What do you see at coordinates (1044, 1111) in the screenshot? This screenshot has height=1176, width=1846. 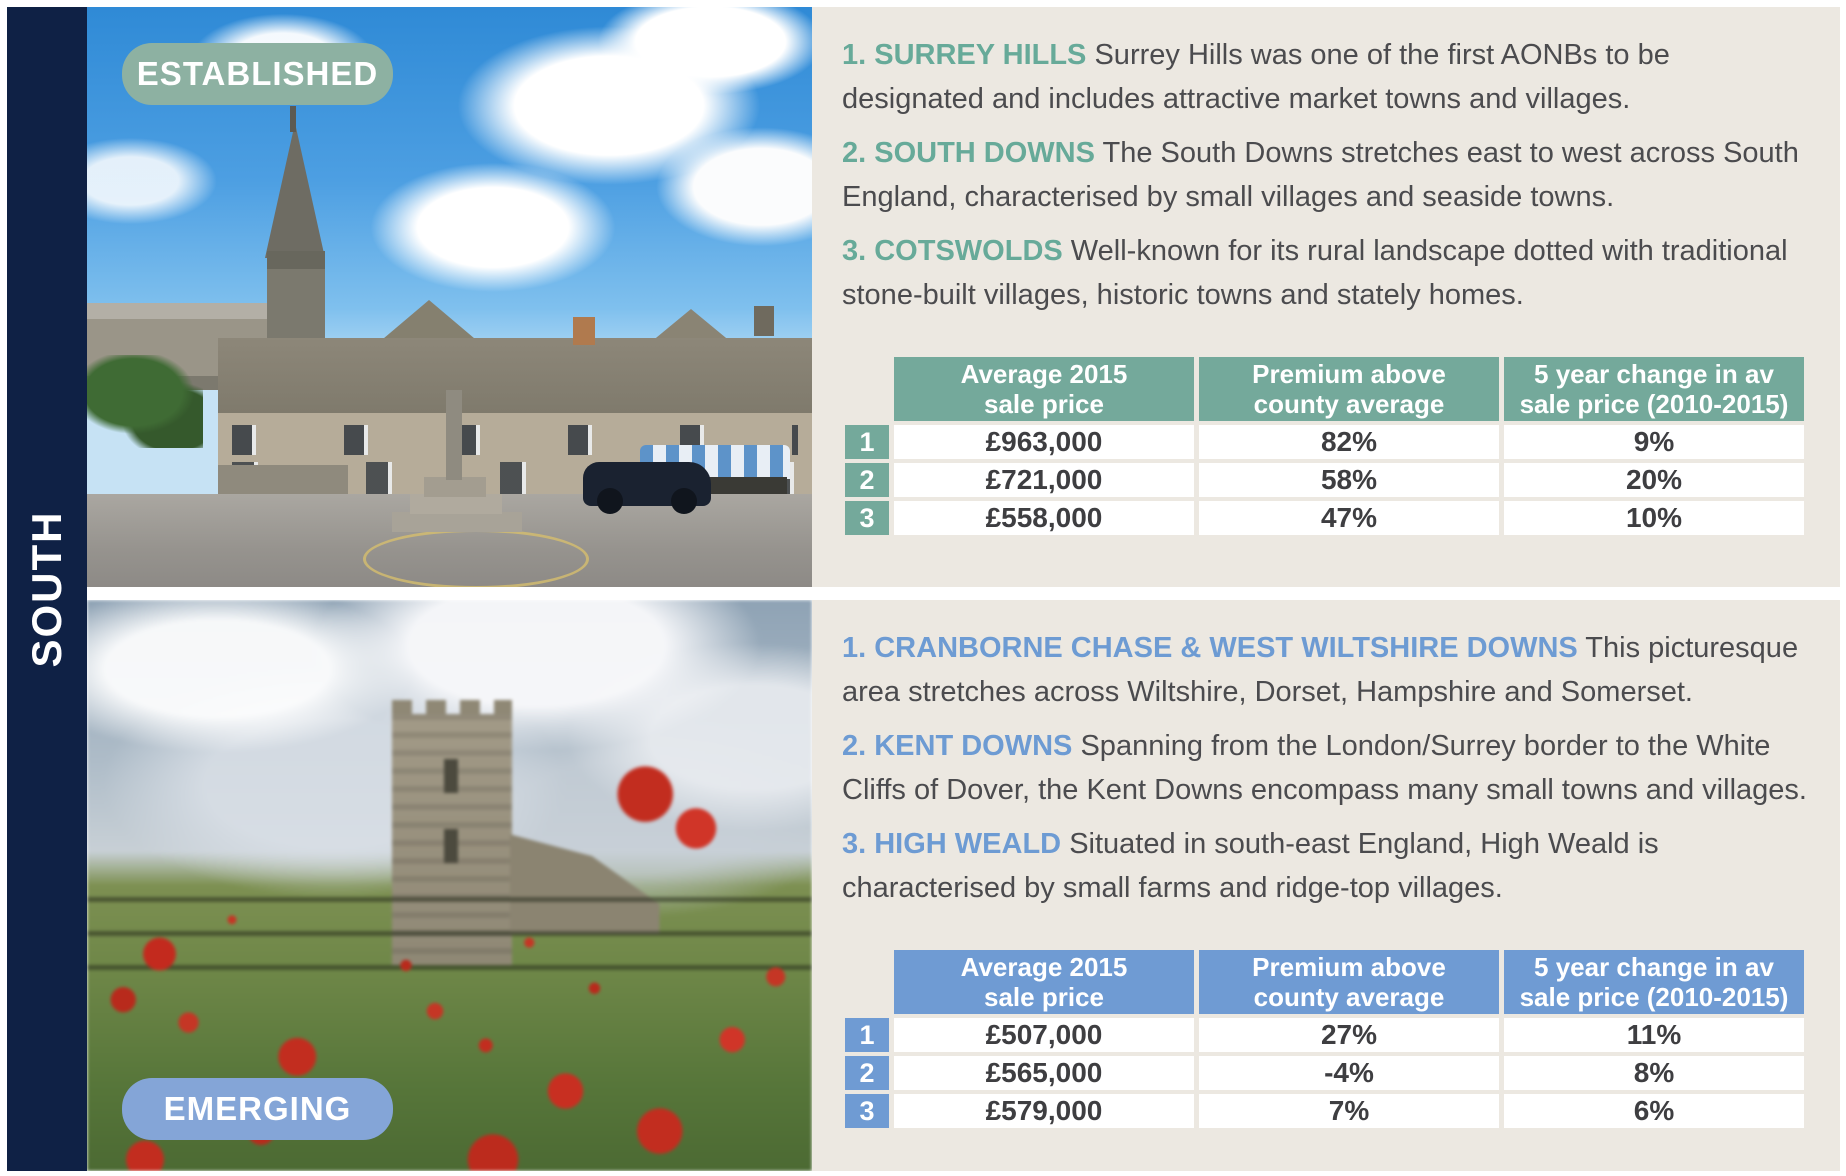 I see `avg-sale-price: £579,000` at bounding box center [1044, 1111].